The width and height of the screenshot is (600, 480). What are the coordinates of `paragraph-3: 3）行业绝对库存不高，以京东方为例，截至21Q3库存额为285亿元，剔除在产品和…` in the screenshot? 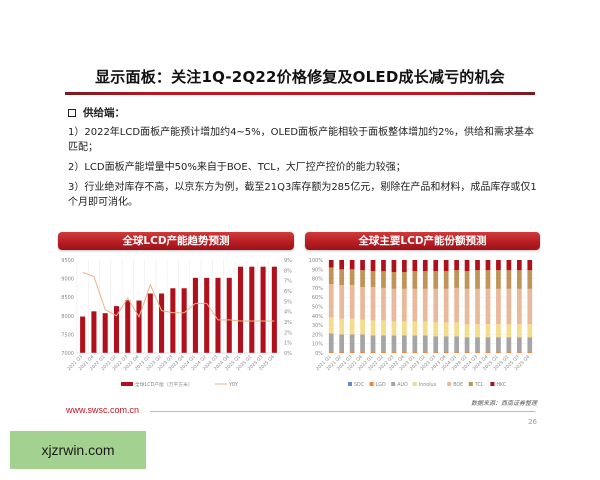 It's located at (302, 195).